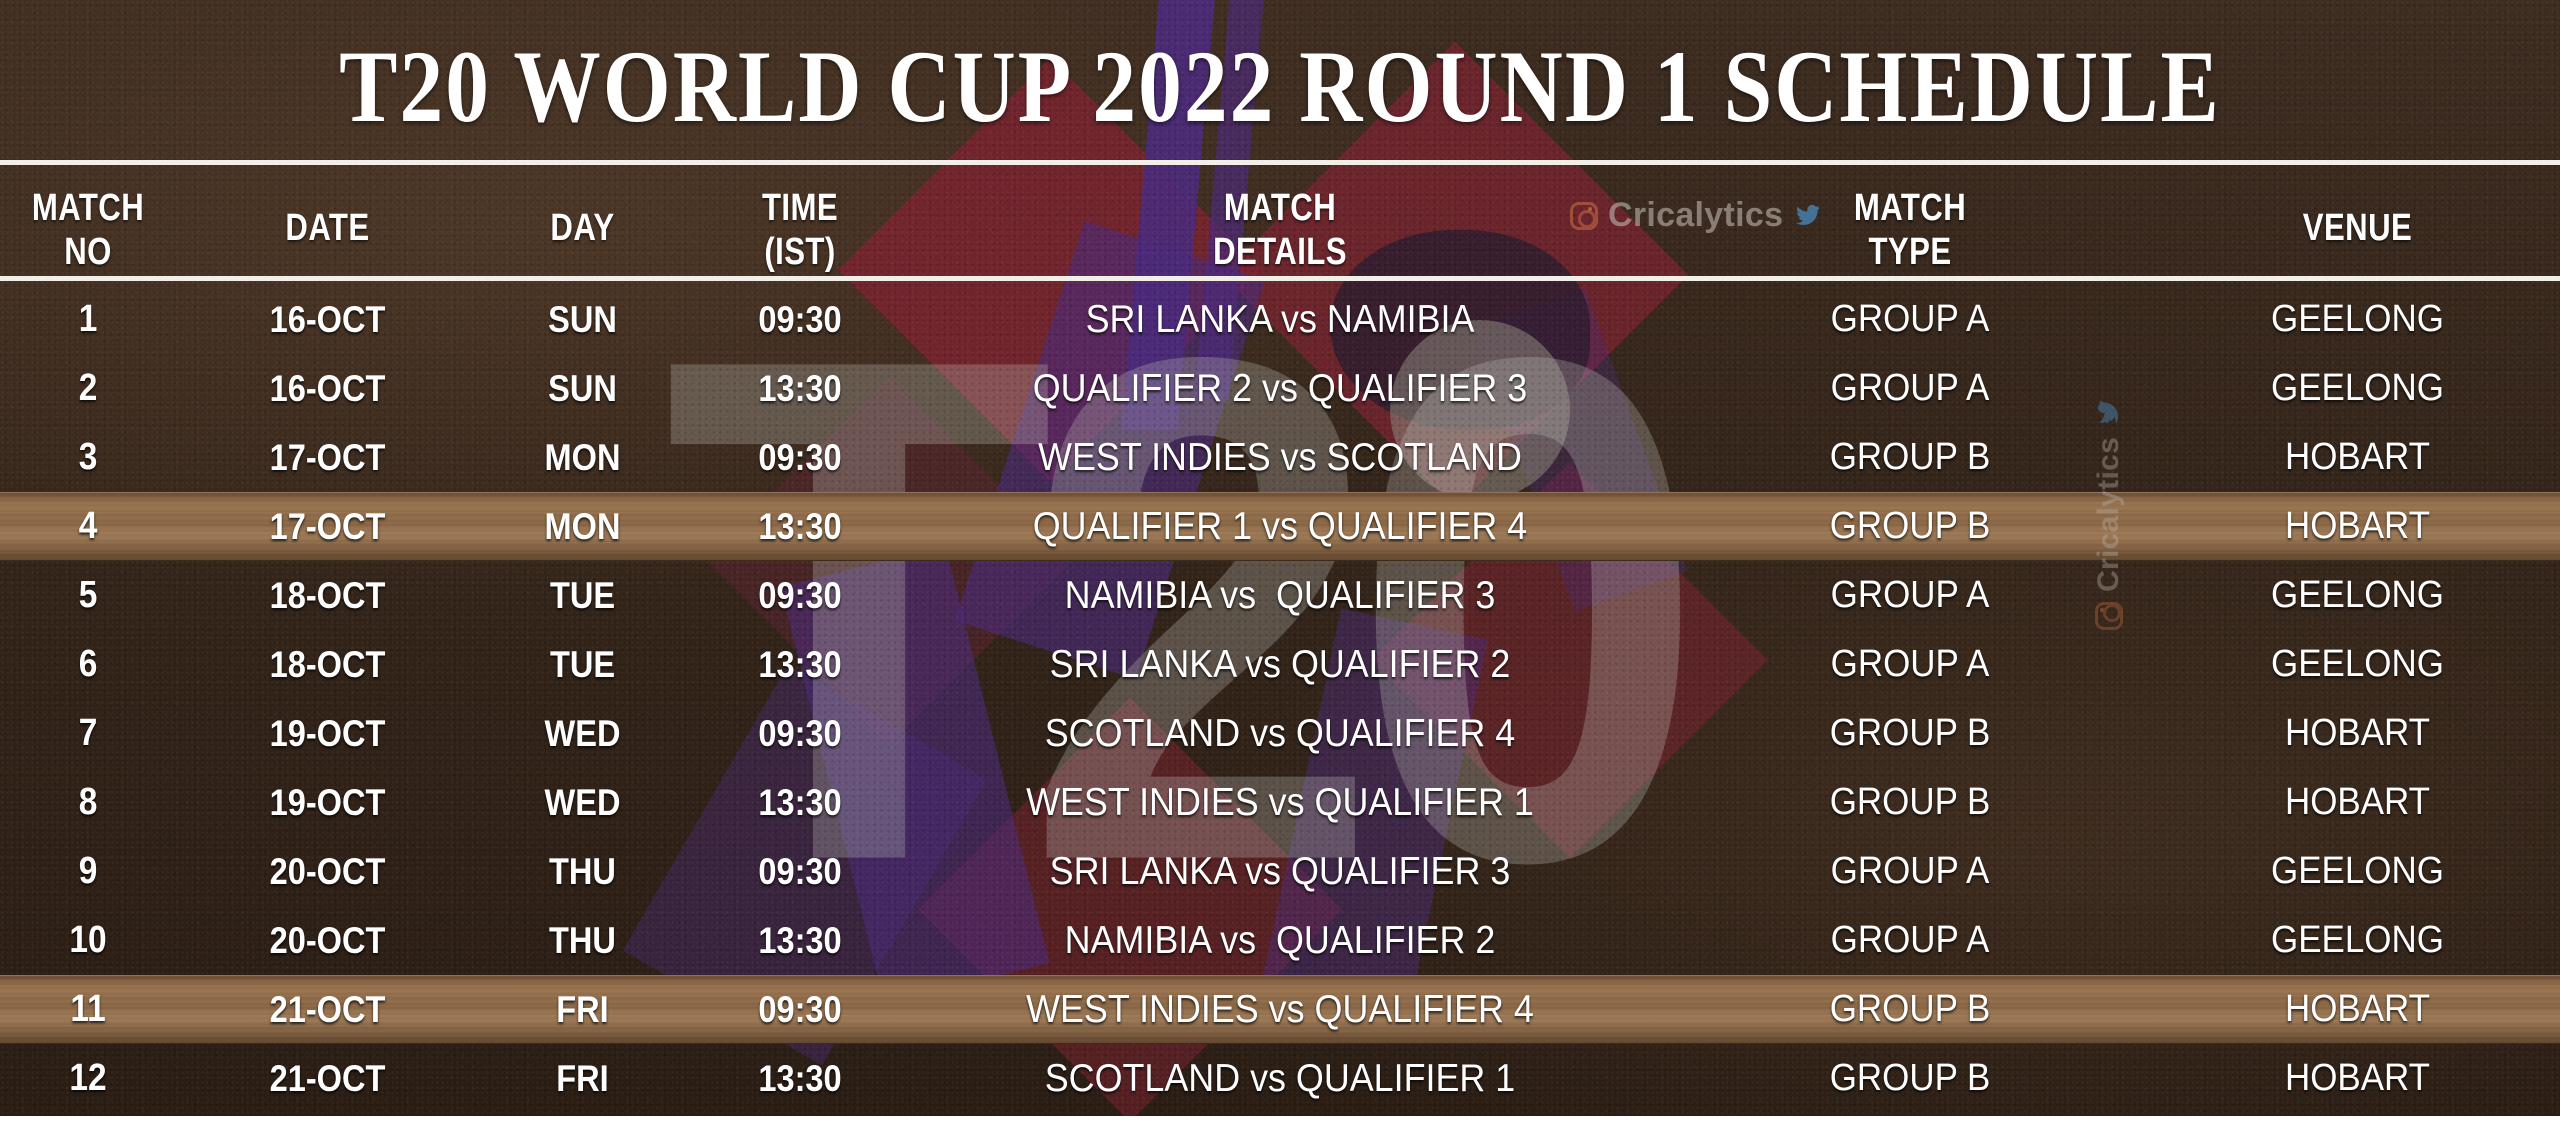 This screenshot has width=2560, height=1130. I want to click on header-line-1: VENUE, so click(2357, 228).